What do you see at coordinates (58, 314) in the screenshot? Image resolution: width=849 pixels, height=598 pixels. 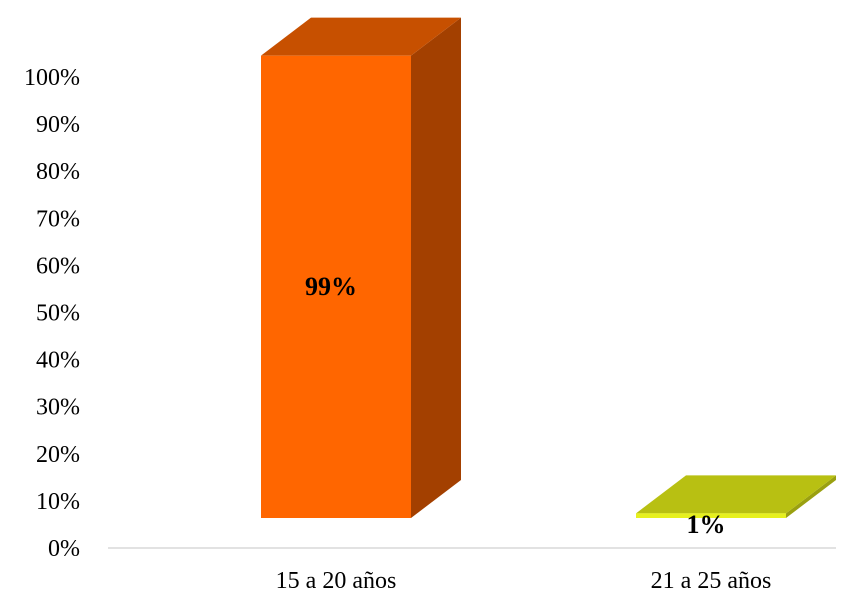 I see `y-tick-label: 50%` at bounding box center [58, 314].